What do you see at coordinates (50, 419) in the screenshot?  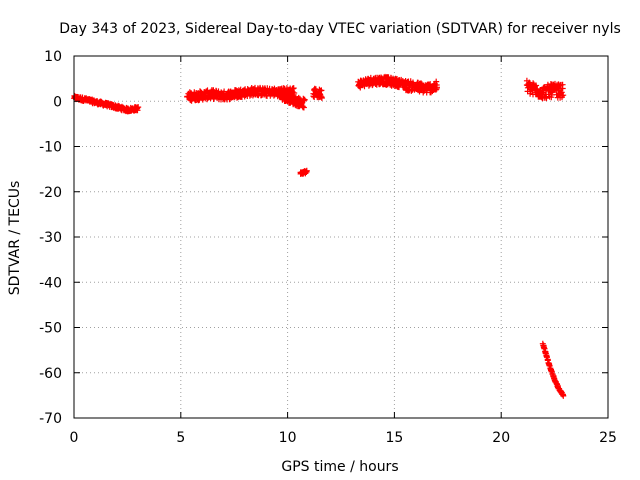 I see `y-tick-label: -70` at bounding box center [50, 419].